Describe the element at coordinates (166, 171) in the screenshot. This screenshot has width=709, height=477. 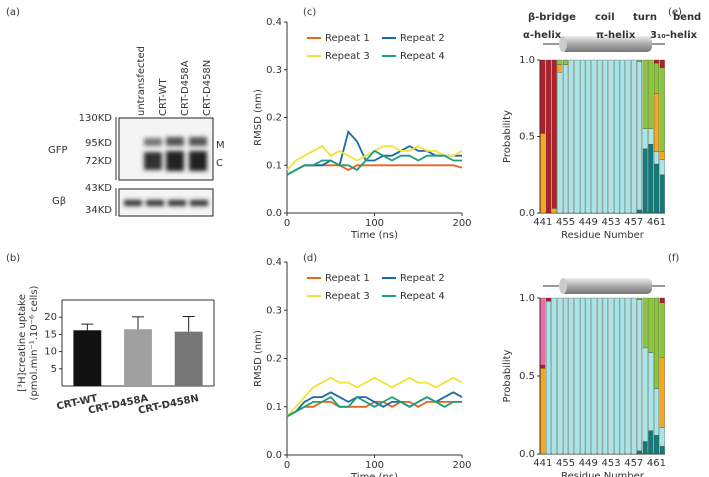
I see `bands` at that location.